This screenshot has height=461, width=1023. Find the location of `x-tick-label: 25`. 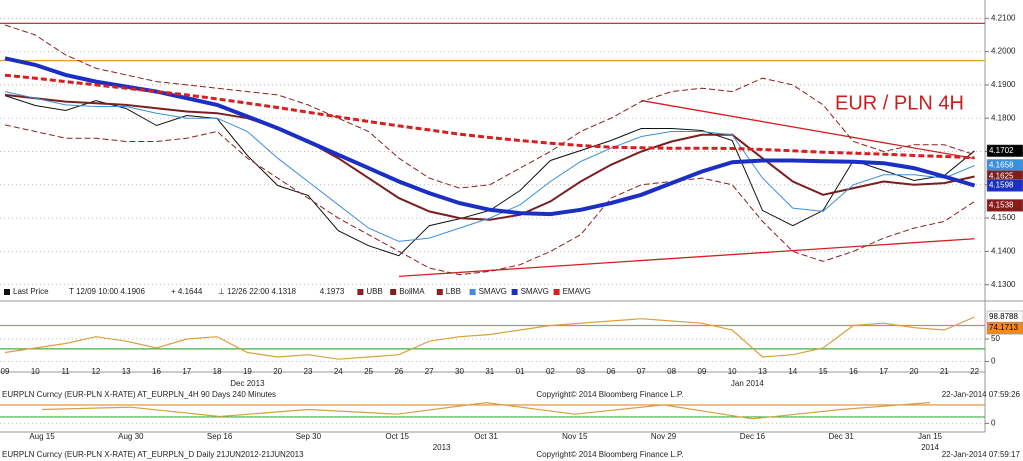

x-tick-label: 25 is located at coordinates (368, 371).